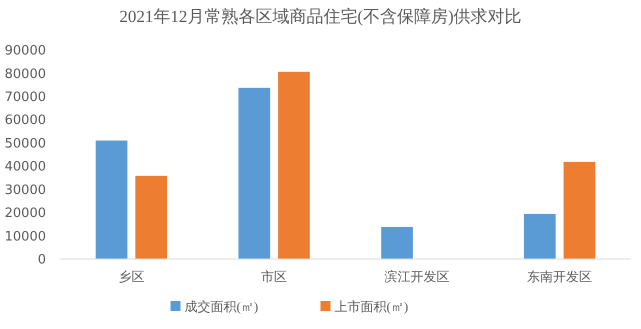  Describe the element at coordinates (25, 167) in the screenshot. I see `y-tick-label: 40000` at that location.